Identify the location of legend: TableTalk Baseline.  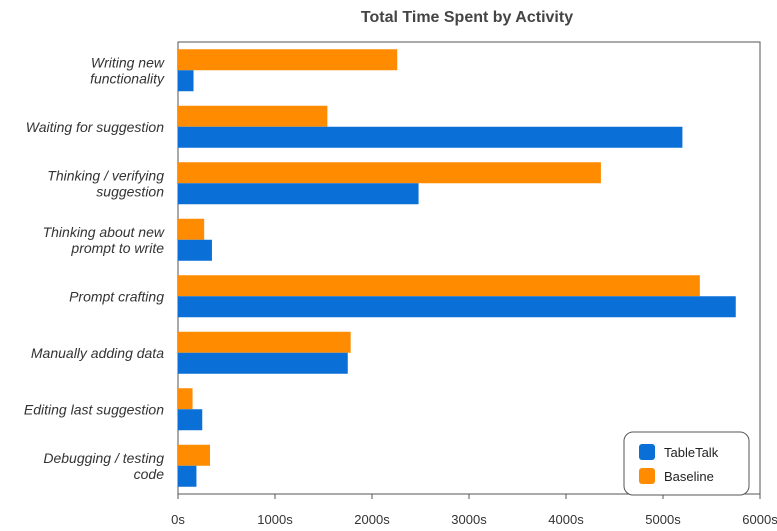
(686, 463).